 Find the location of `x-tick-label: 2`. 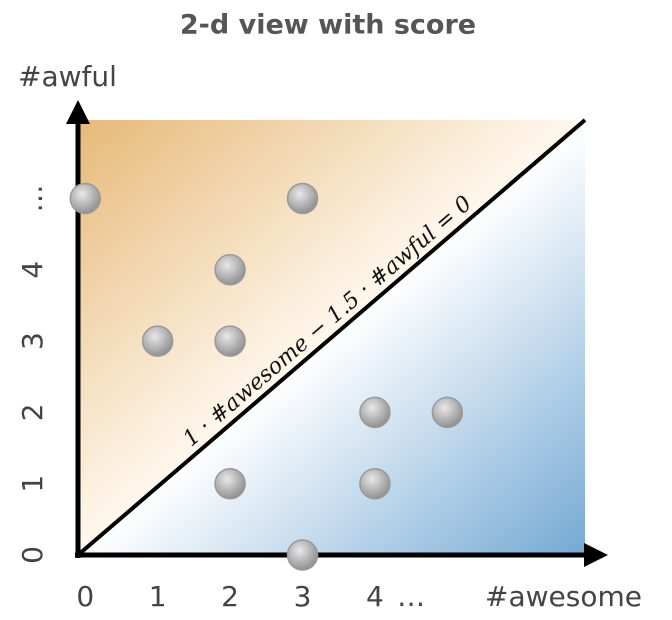

x-tick-label: 2 is located at coordinates (230, 596).